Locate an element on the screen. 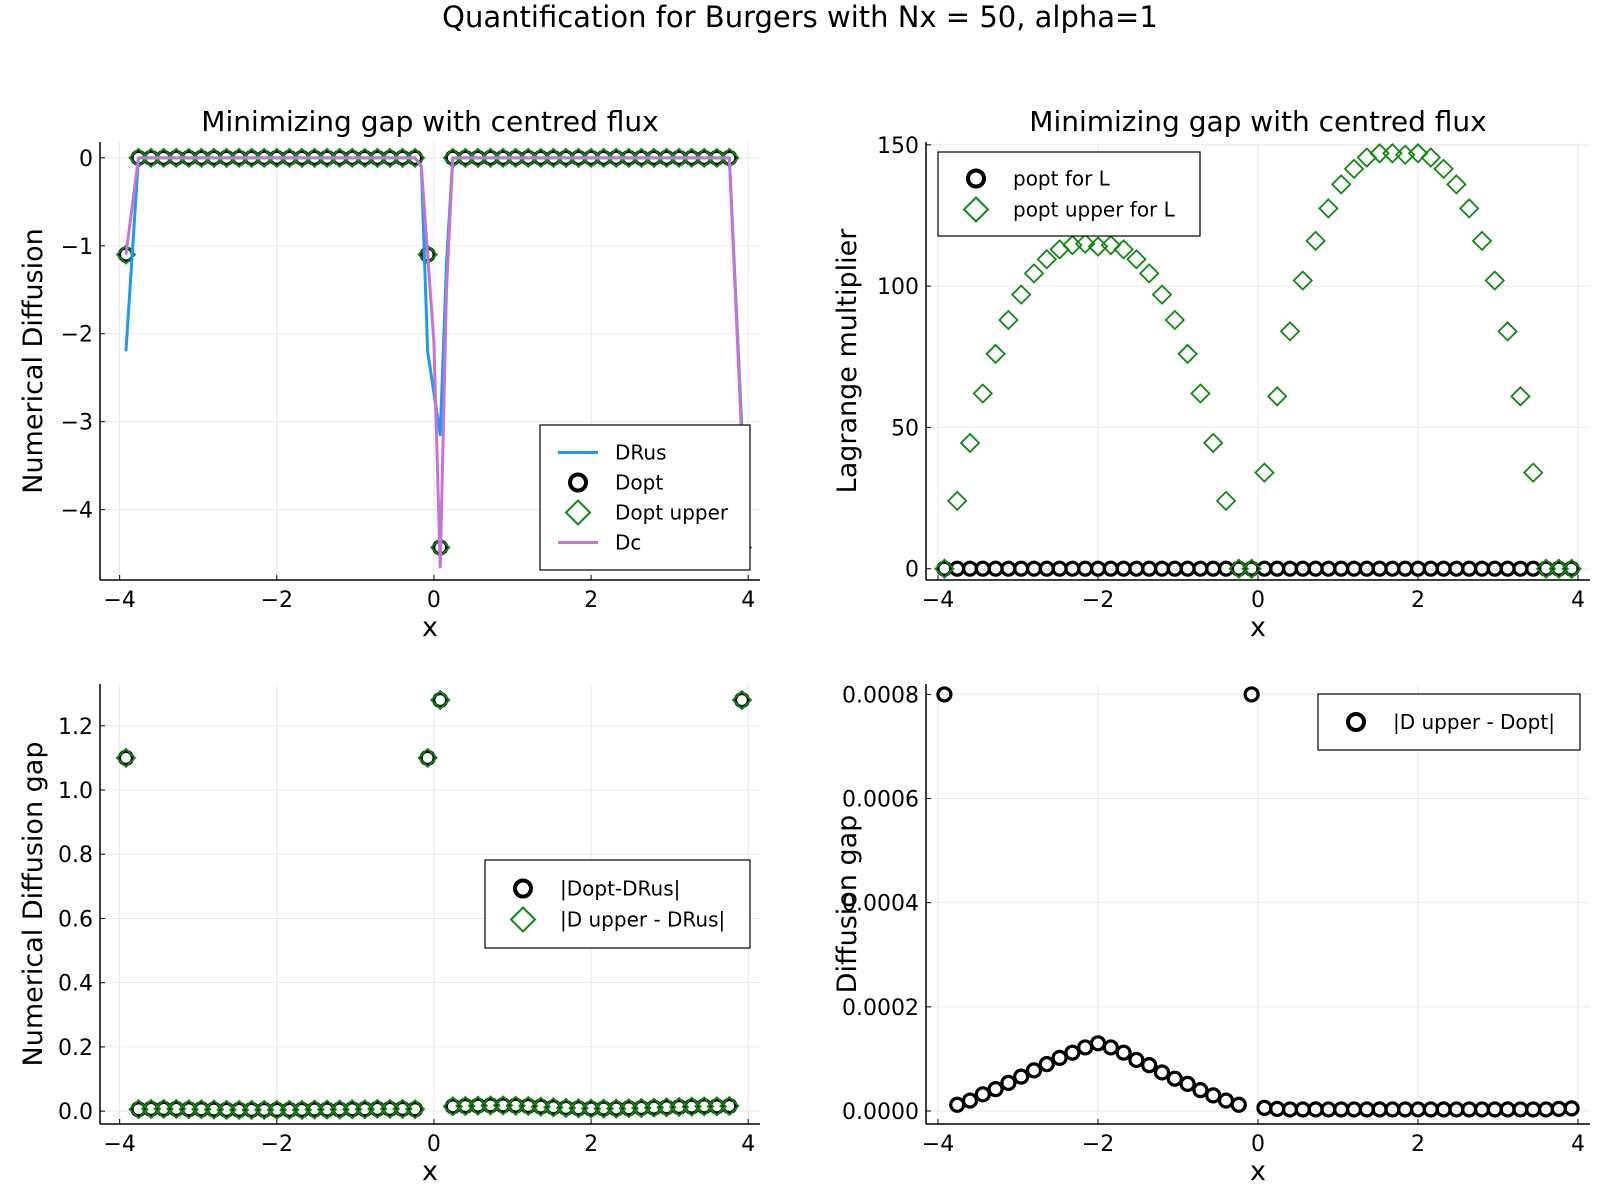 The height and width of the screenshot is (1200, 1600). series-dc-line is located at coordinates (434, 362).